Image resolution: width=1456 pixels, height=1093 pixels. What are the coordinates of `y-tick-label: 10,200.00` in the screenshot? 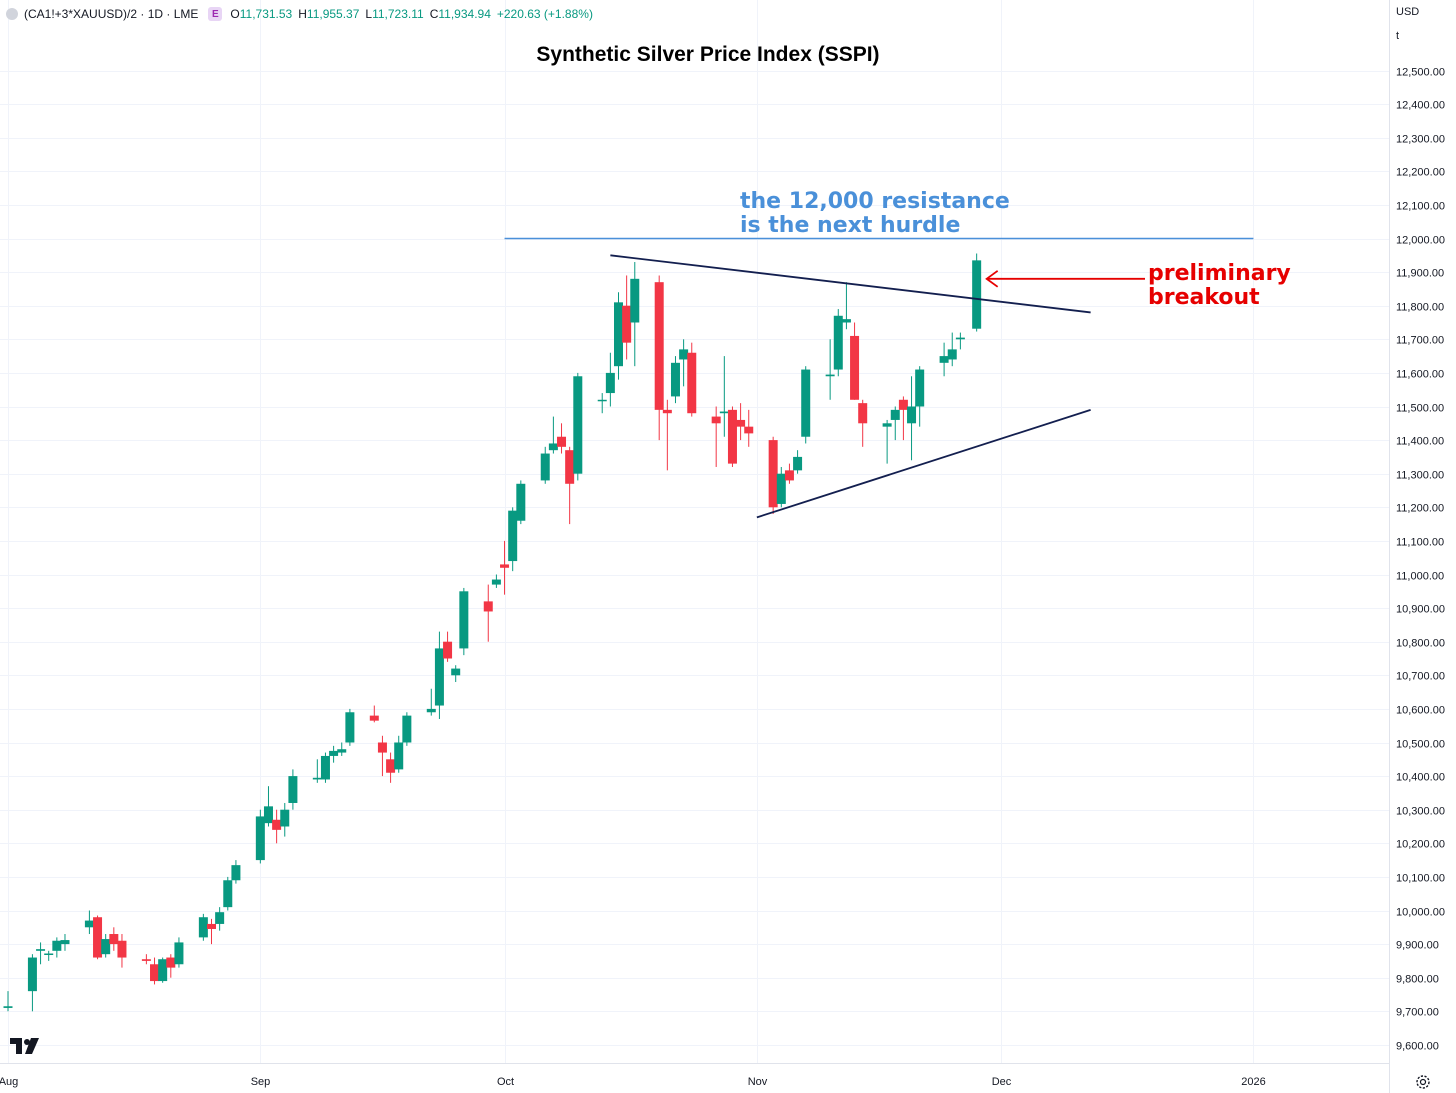 It's located at (1420, 845).